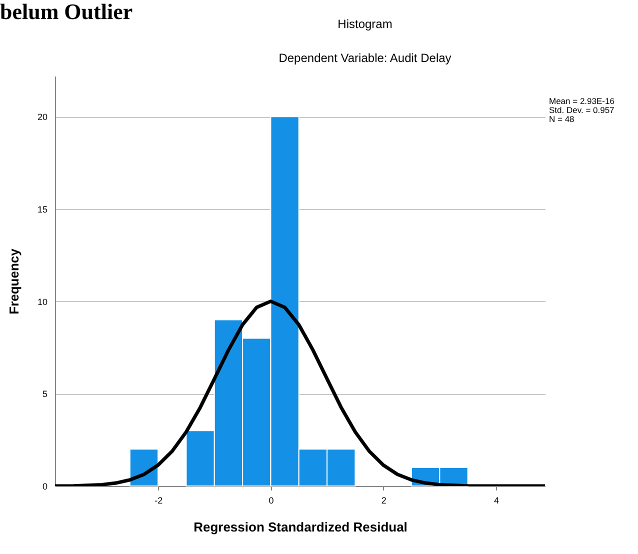  Describe the element at coordinates (365, 24) in the screenshot. I see `chart-title: Histogram` at that location.